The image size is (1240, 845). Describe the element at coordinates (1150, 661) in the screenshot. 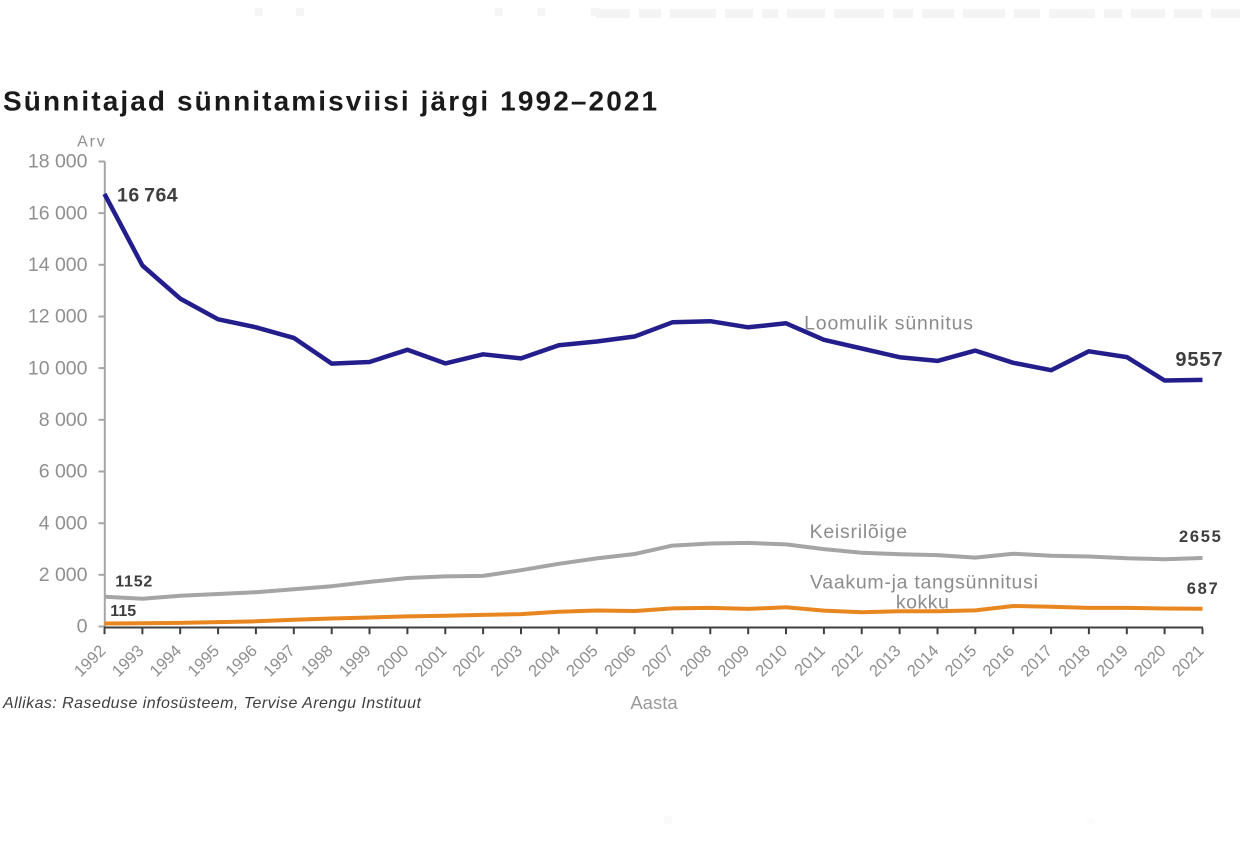

I see `svg-text: 2020` at that location.